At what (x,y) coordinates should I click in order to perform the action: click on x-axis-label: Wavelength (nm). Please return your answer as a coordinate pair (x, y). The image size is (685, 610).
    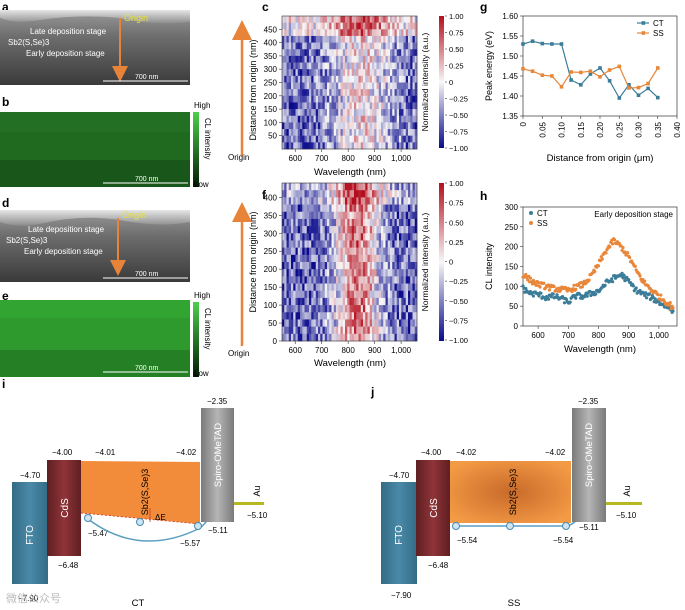
    Looking at the image, I should click on (350, 363).